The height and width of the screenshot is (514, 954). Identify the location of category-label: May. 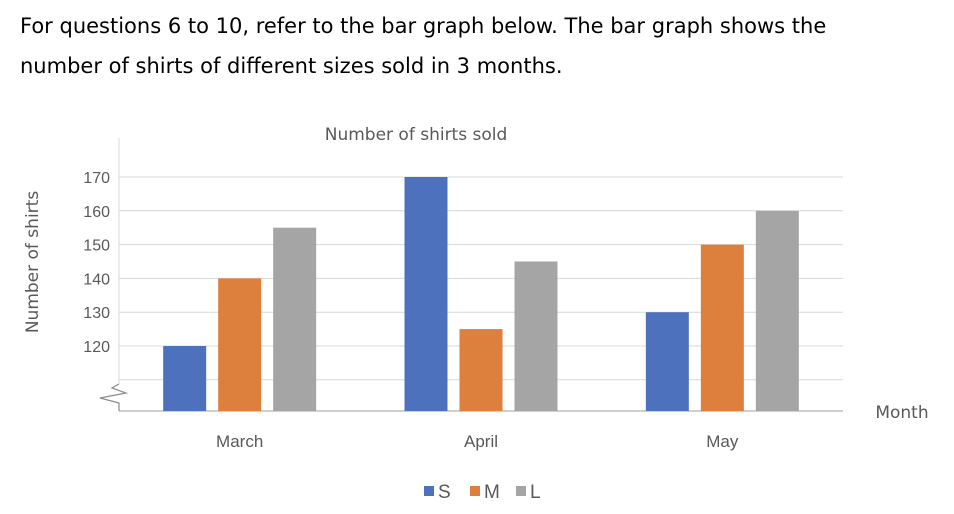
(722, 441).